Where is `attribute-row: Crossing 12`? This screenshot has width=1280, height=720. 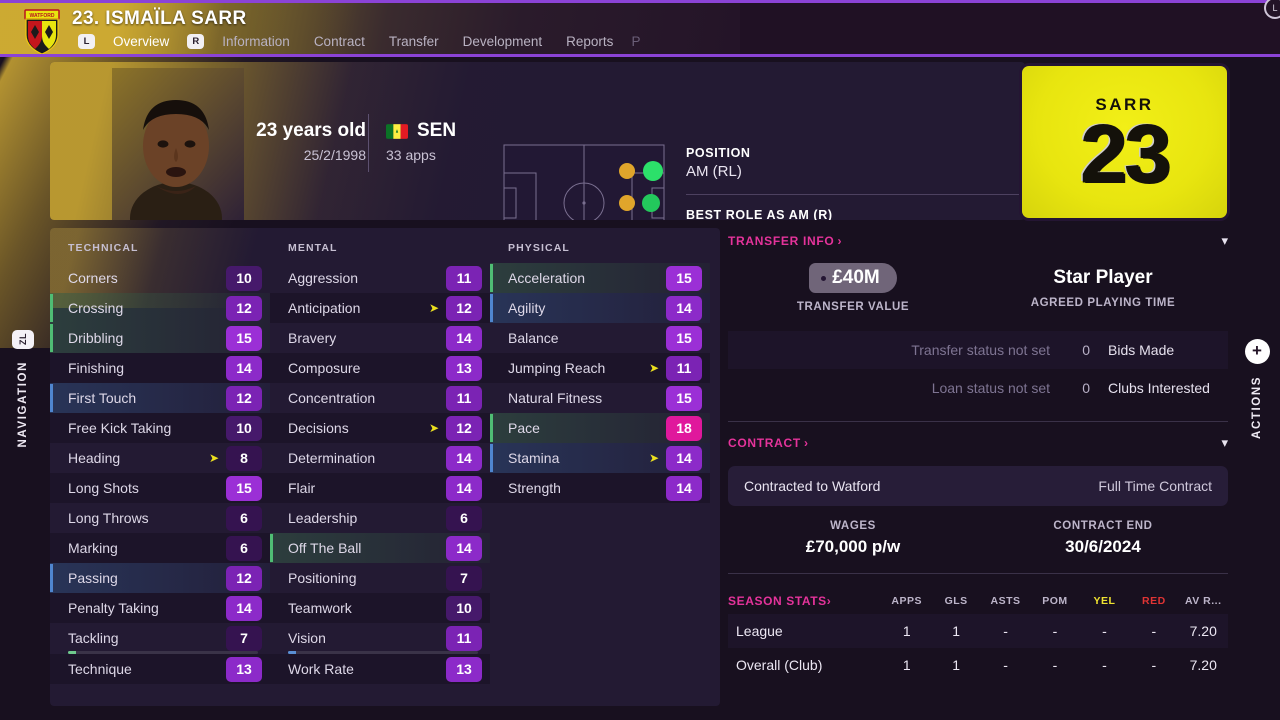
attribute-row: Crossing 12 is located at coordinates (160, 308).